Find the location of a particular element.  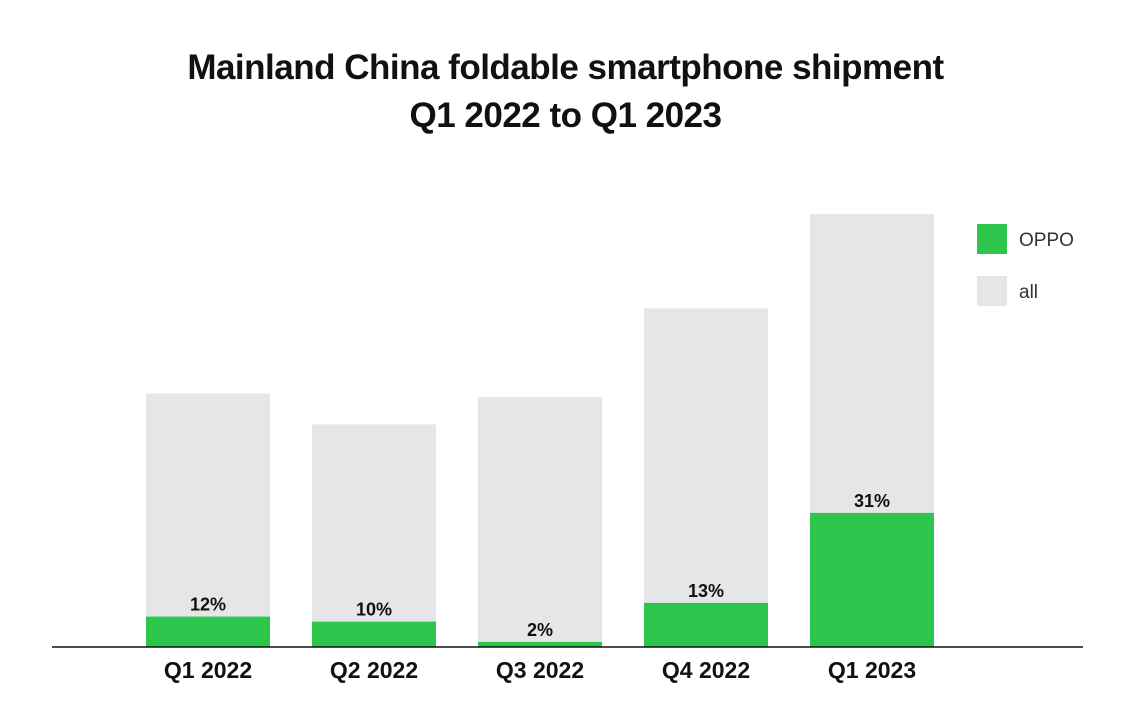

data-label-oppo-4: 31% is located at coordinates (872, 501).